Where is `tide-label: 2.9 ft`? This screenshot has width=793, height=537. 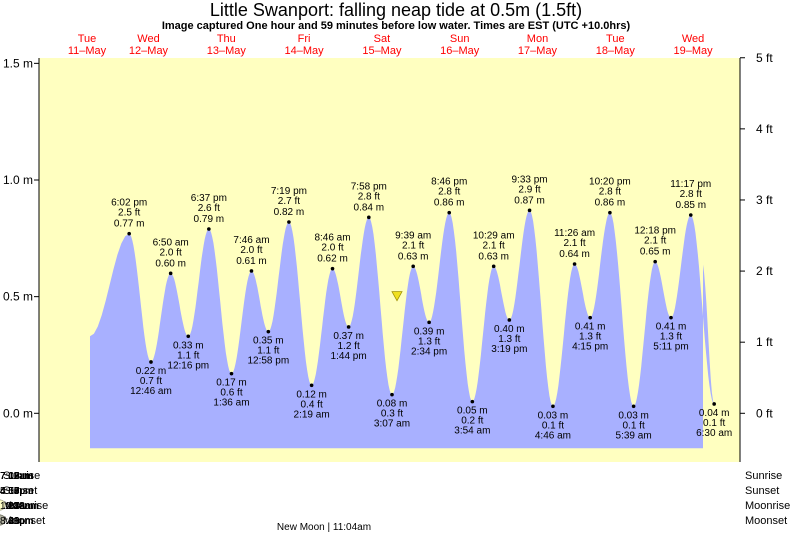
tide-label: 2.9 ft is located at coordinates (529, 189).